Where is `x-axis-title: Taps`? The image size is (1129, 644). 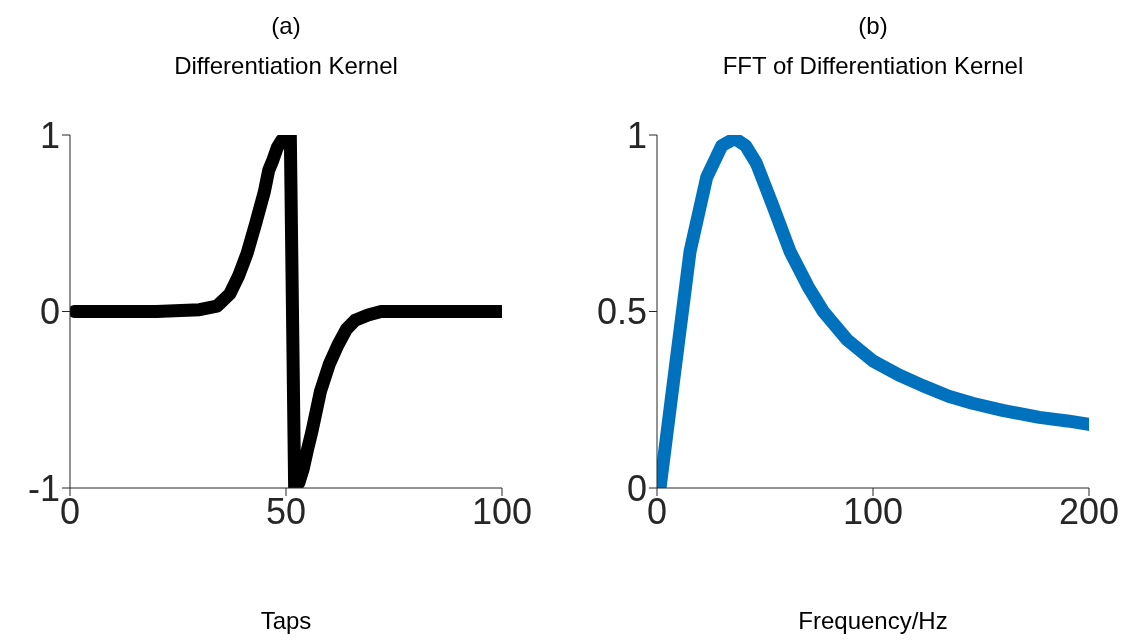 x-axis-title: Taps is located at coordinates (286, 621).